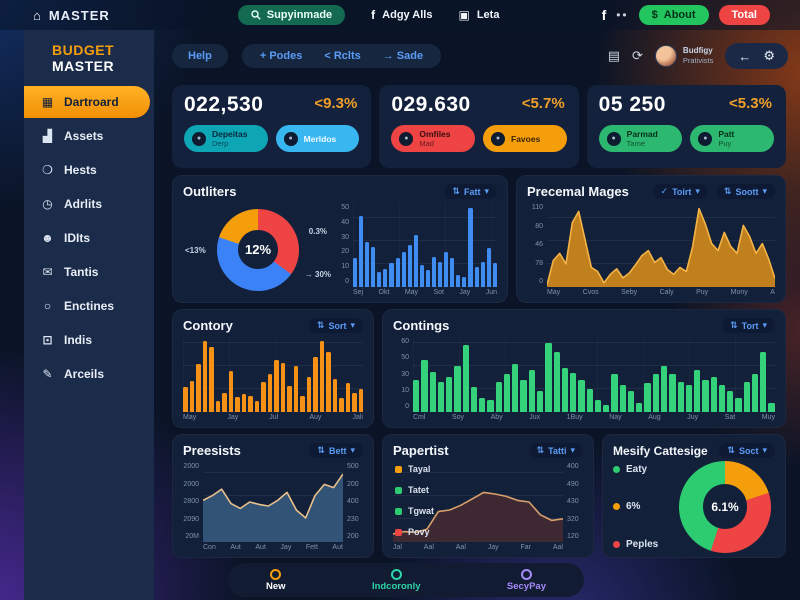 This screenshot has height=600, width=800. I want to click on y-axis-ticks-right: 400 490 430 320 120, so click(573, 501).